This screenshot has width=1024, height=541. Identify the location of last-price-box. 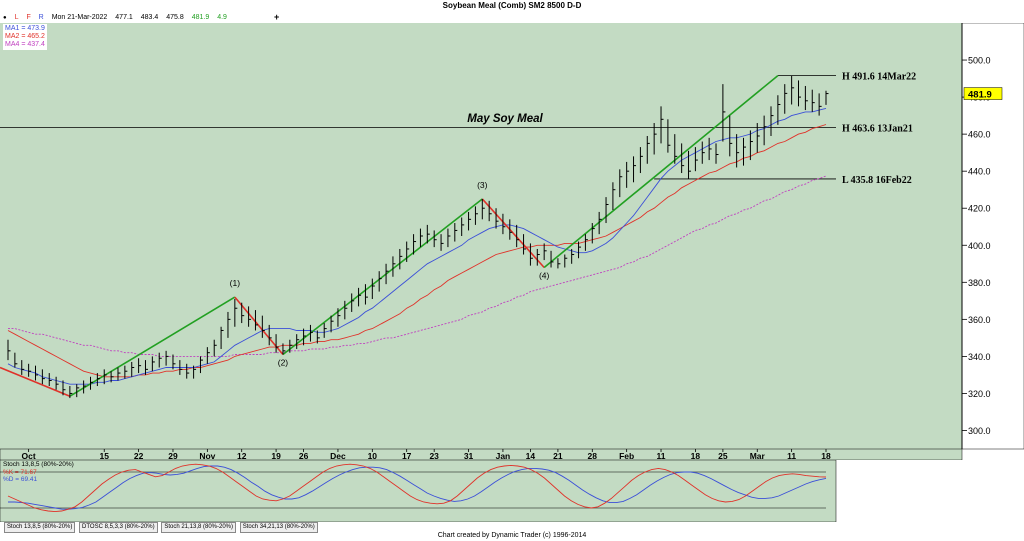
(983, 93).